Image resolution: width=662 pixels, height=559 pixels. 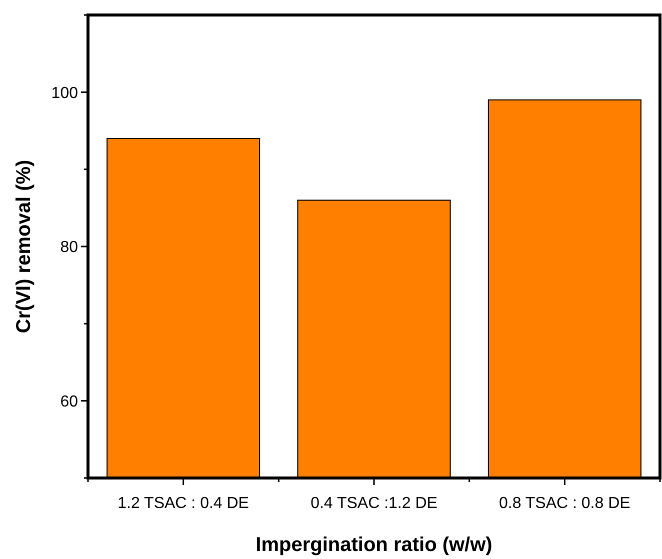 What do you see at coordinates (64, 93) in the screenshot?
I see `y-tick-label: 100` at bounding box center [64, 93].